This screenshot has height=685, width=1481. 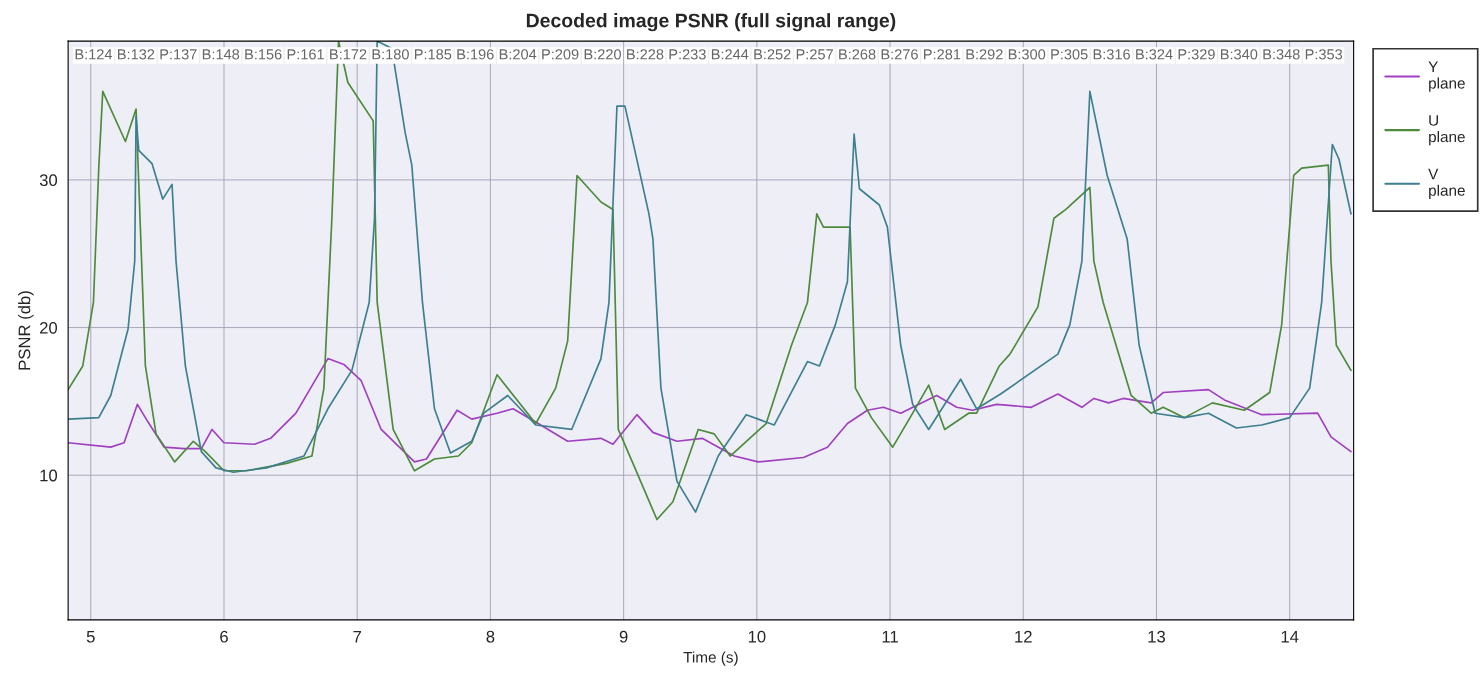 What do you see at coordinates (136, 54) in the screenshot?
I see `annotation: B:132` at bounding box center [136, 54].